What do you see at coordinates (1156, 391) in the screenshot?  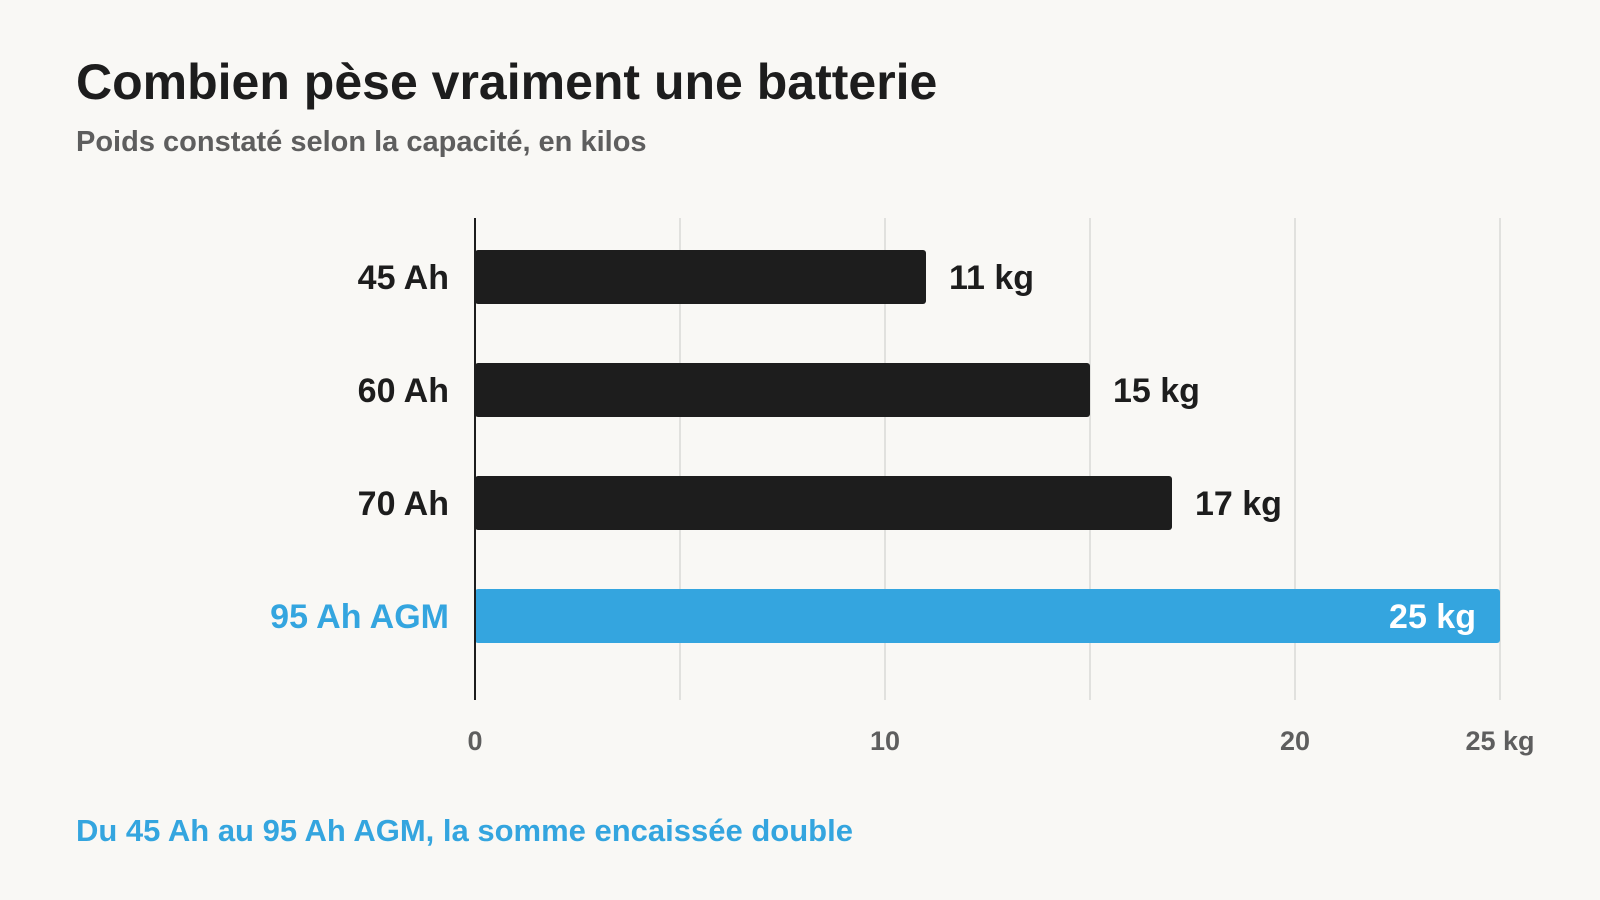 I see `value-label: 15 kg` at bounding box center [1156, 391].